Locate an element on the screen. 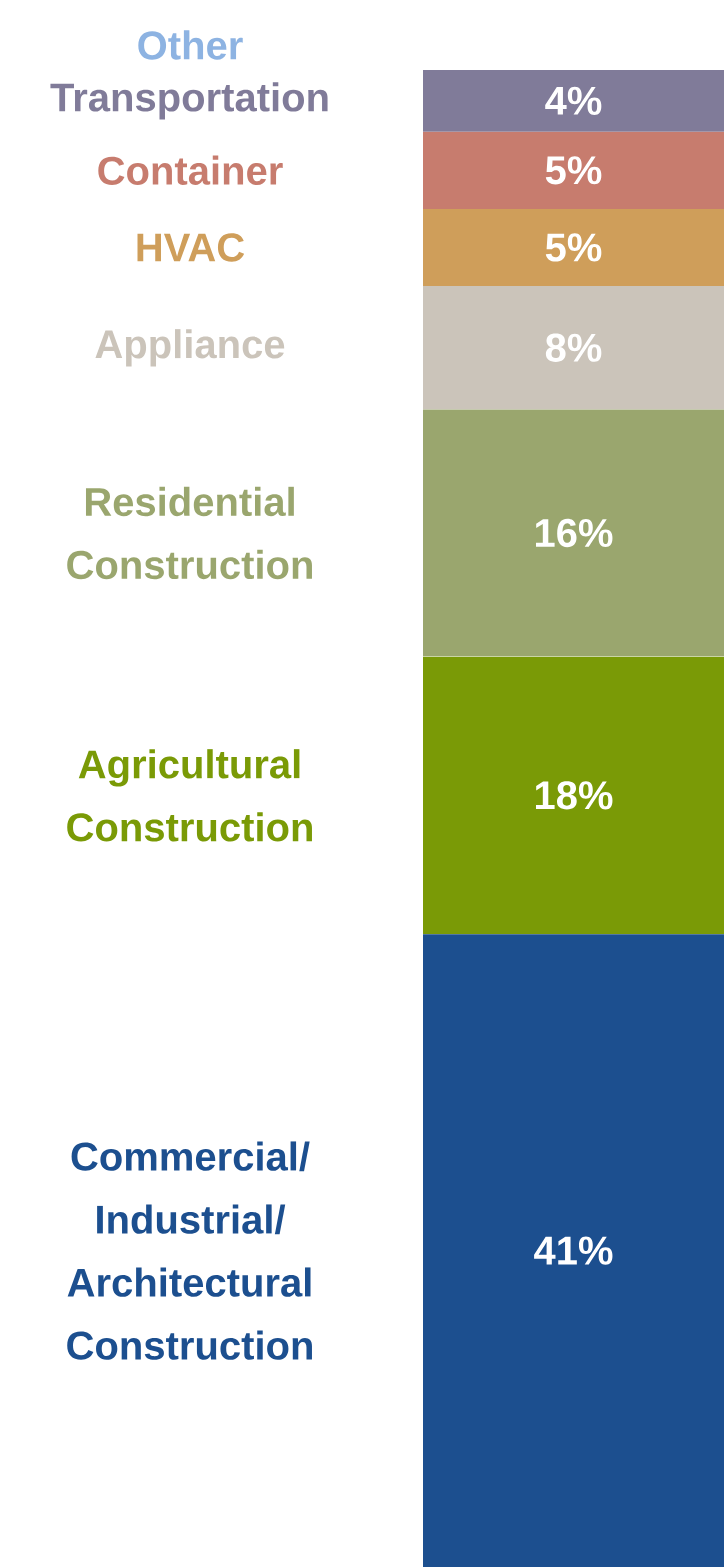  data-label: 18% is located at coordinates (574, 795).